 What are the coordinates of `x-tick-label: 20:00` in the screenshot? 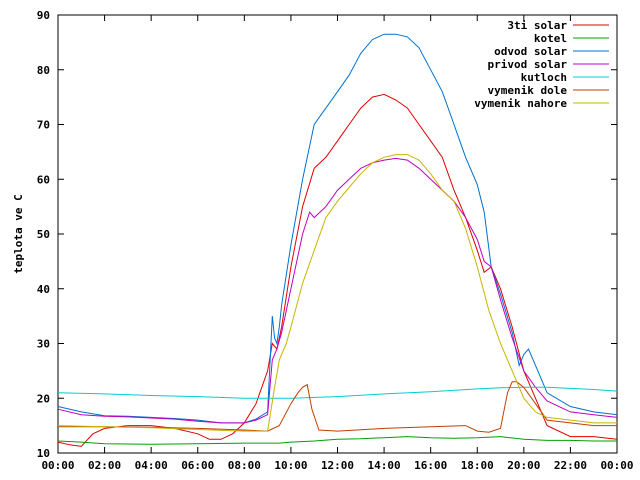 It's located at (523, 465).